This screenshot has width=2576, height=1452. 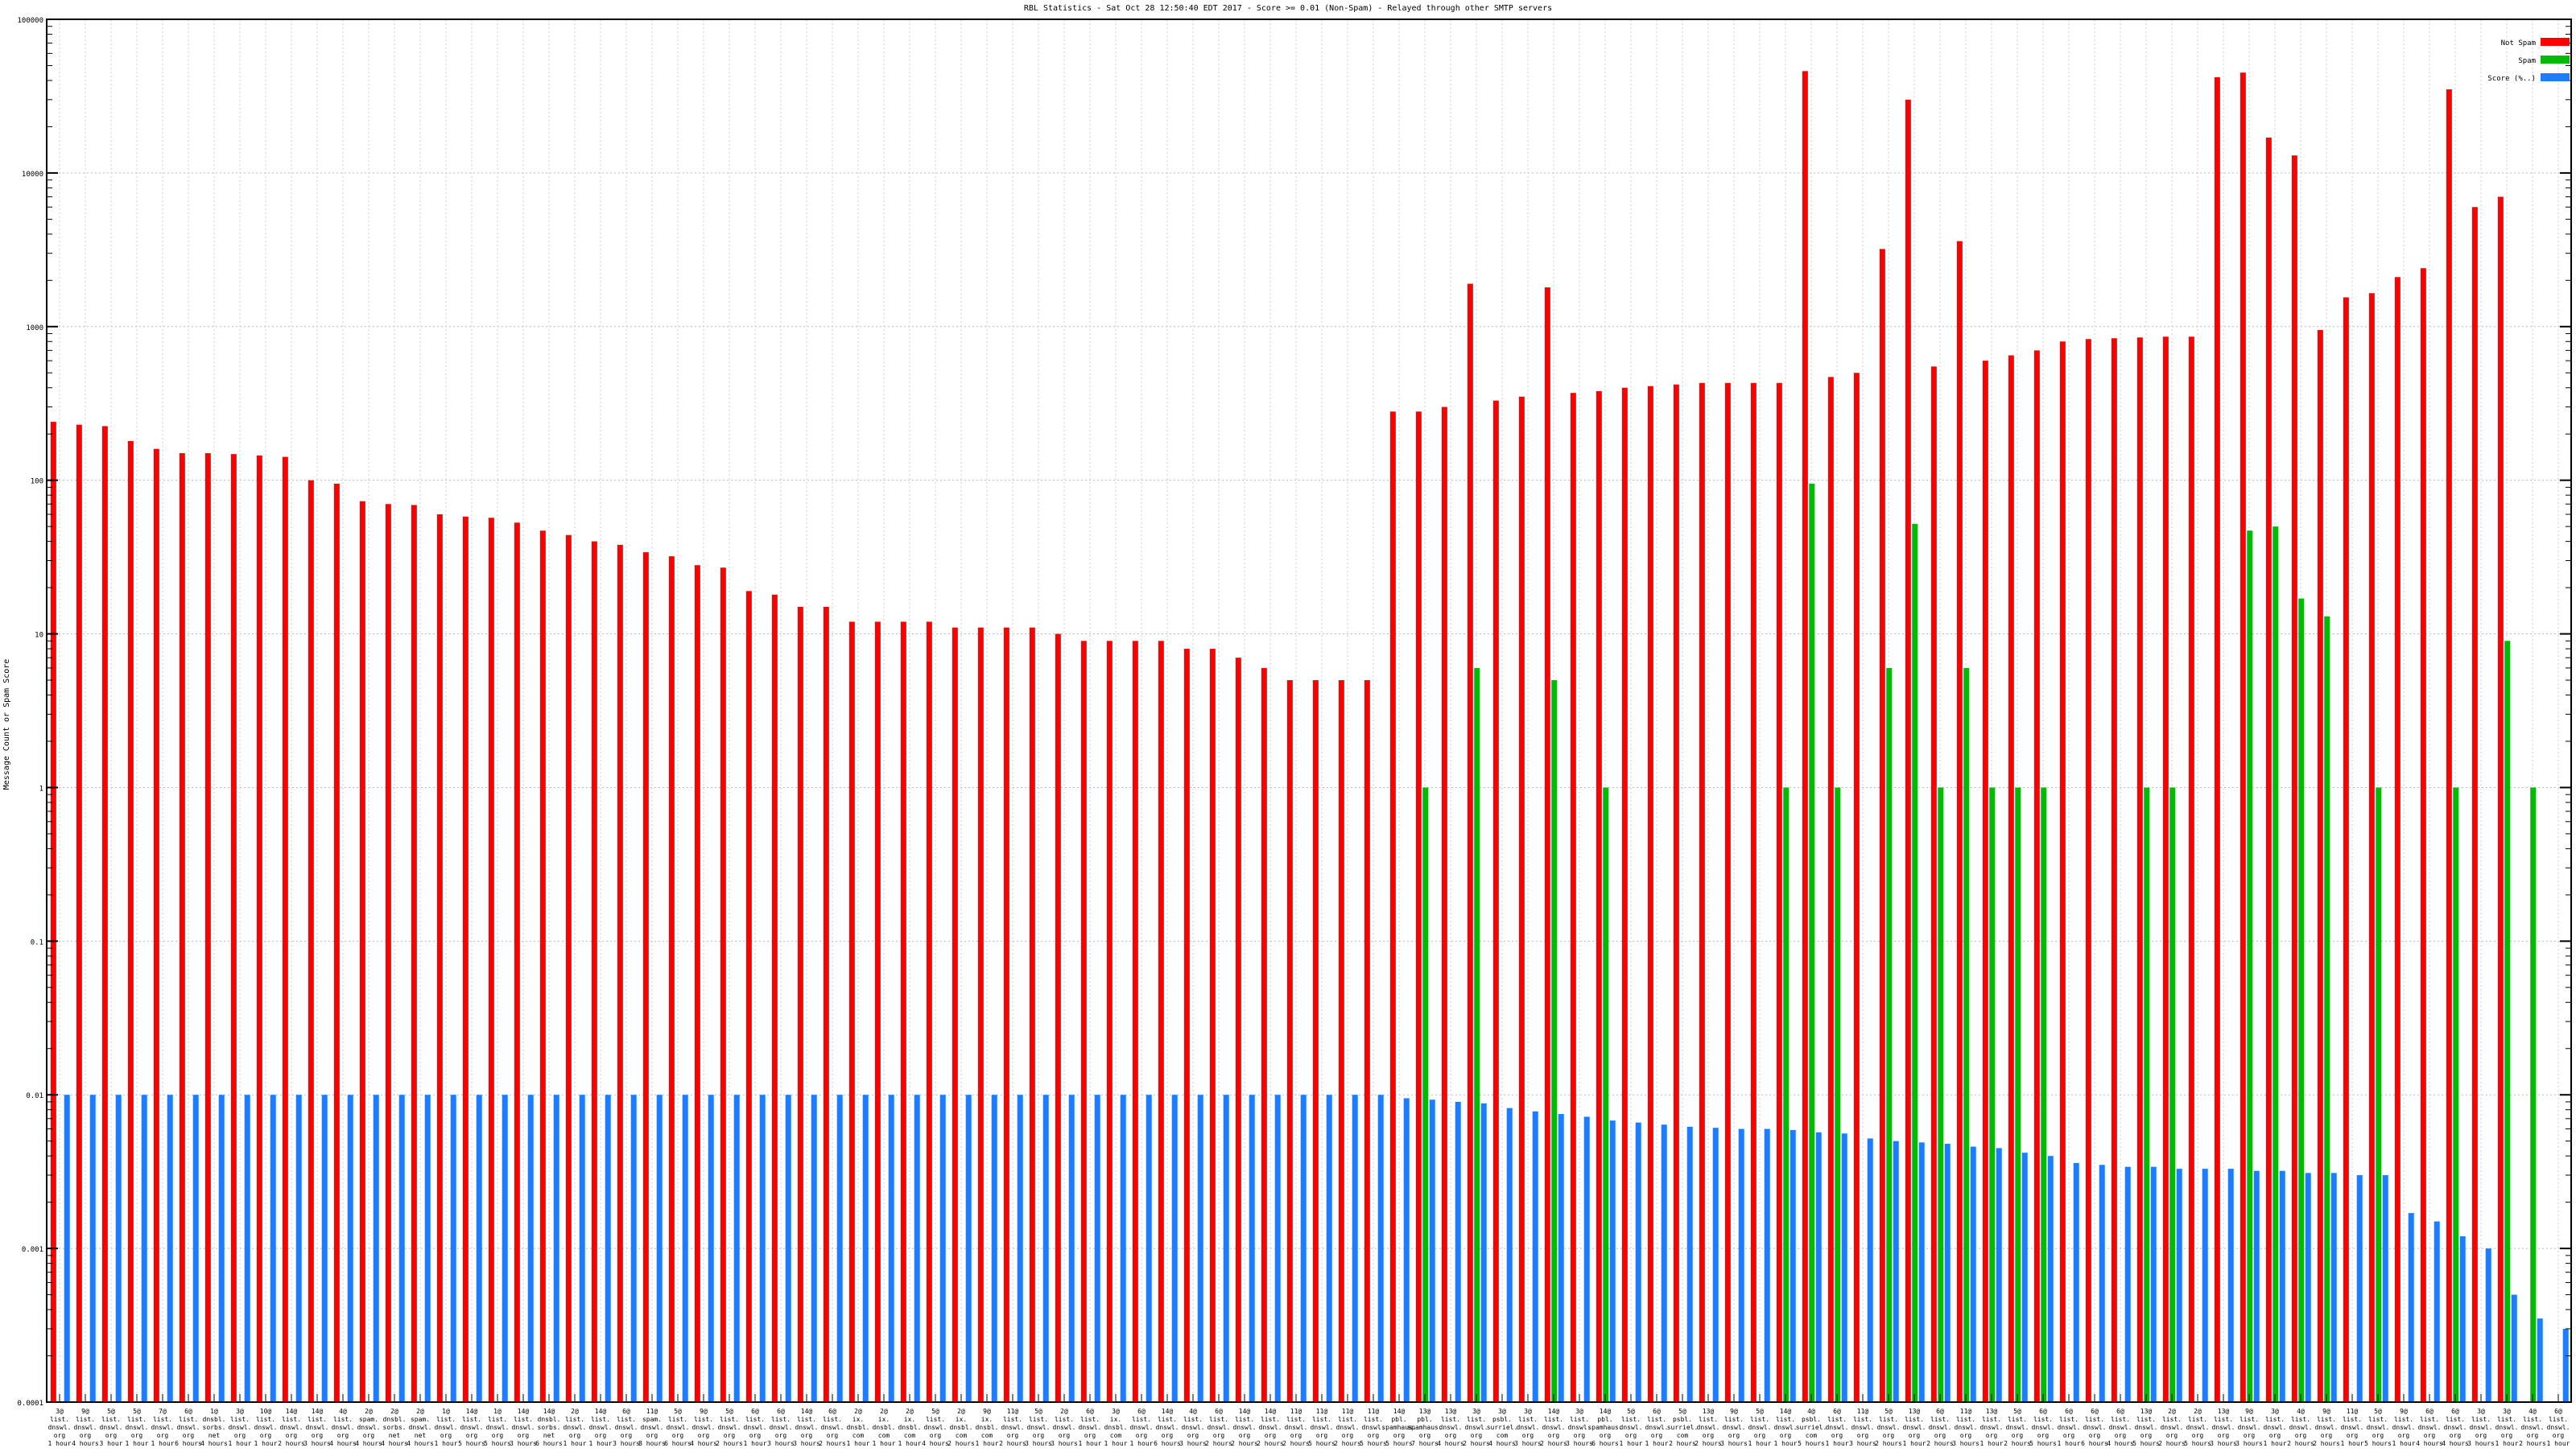 I want to click on x-tick-label-line: ix., so click(x=987, y=1420).